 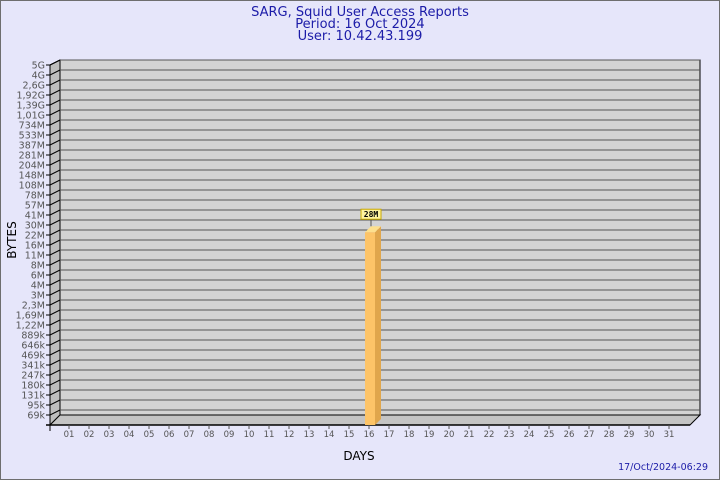 What do you see at coordinates (329, 435) in the screenshot?
I see `x-tick-label: 14` at bounding box center [329, 435].